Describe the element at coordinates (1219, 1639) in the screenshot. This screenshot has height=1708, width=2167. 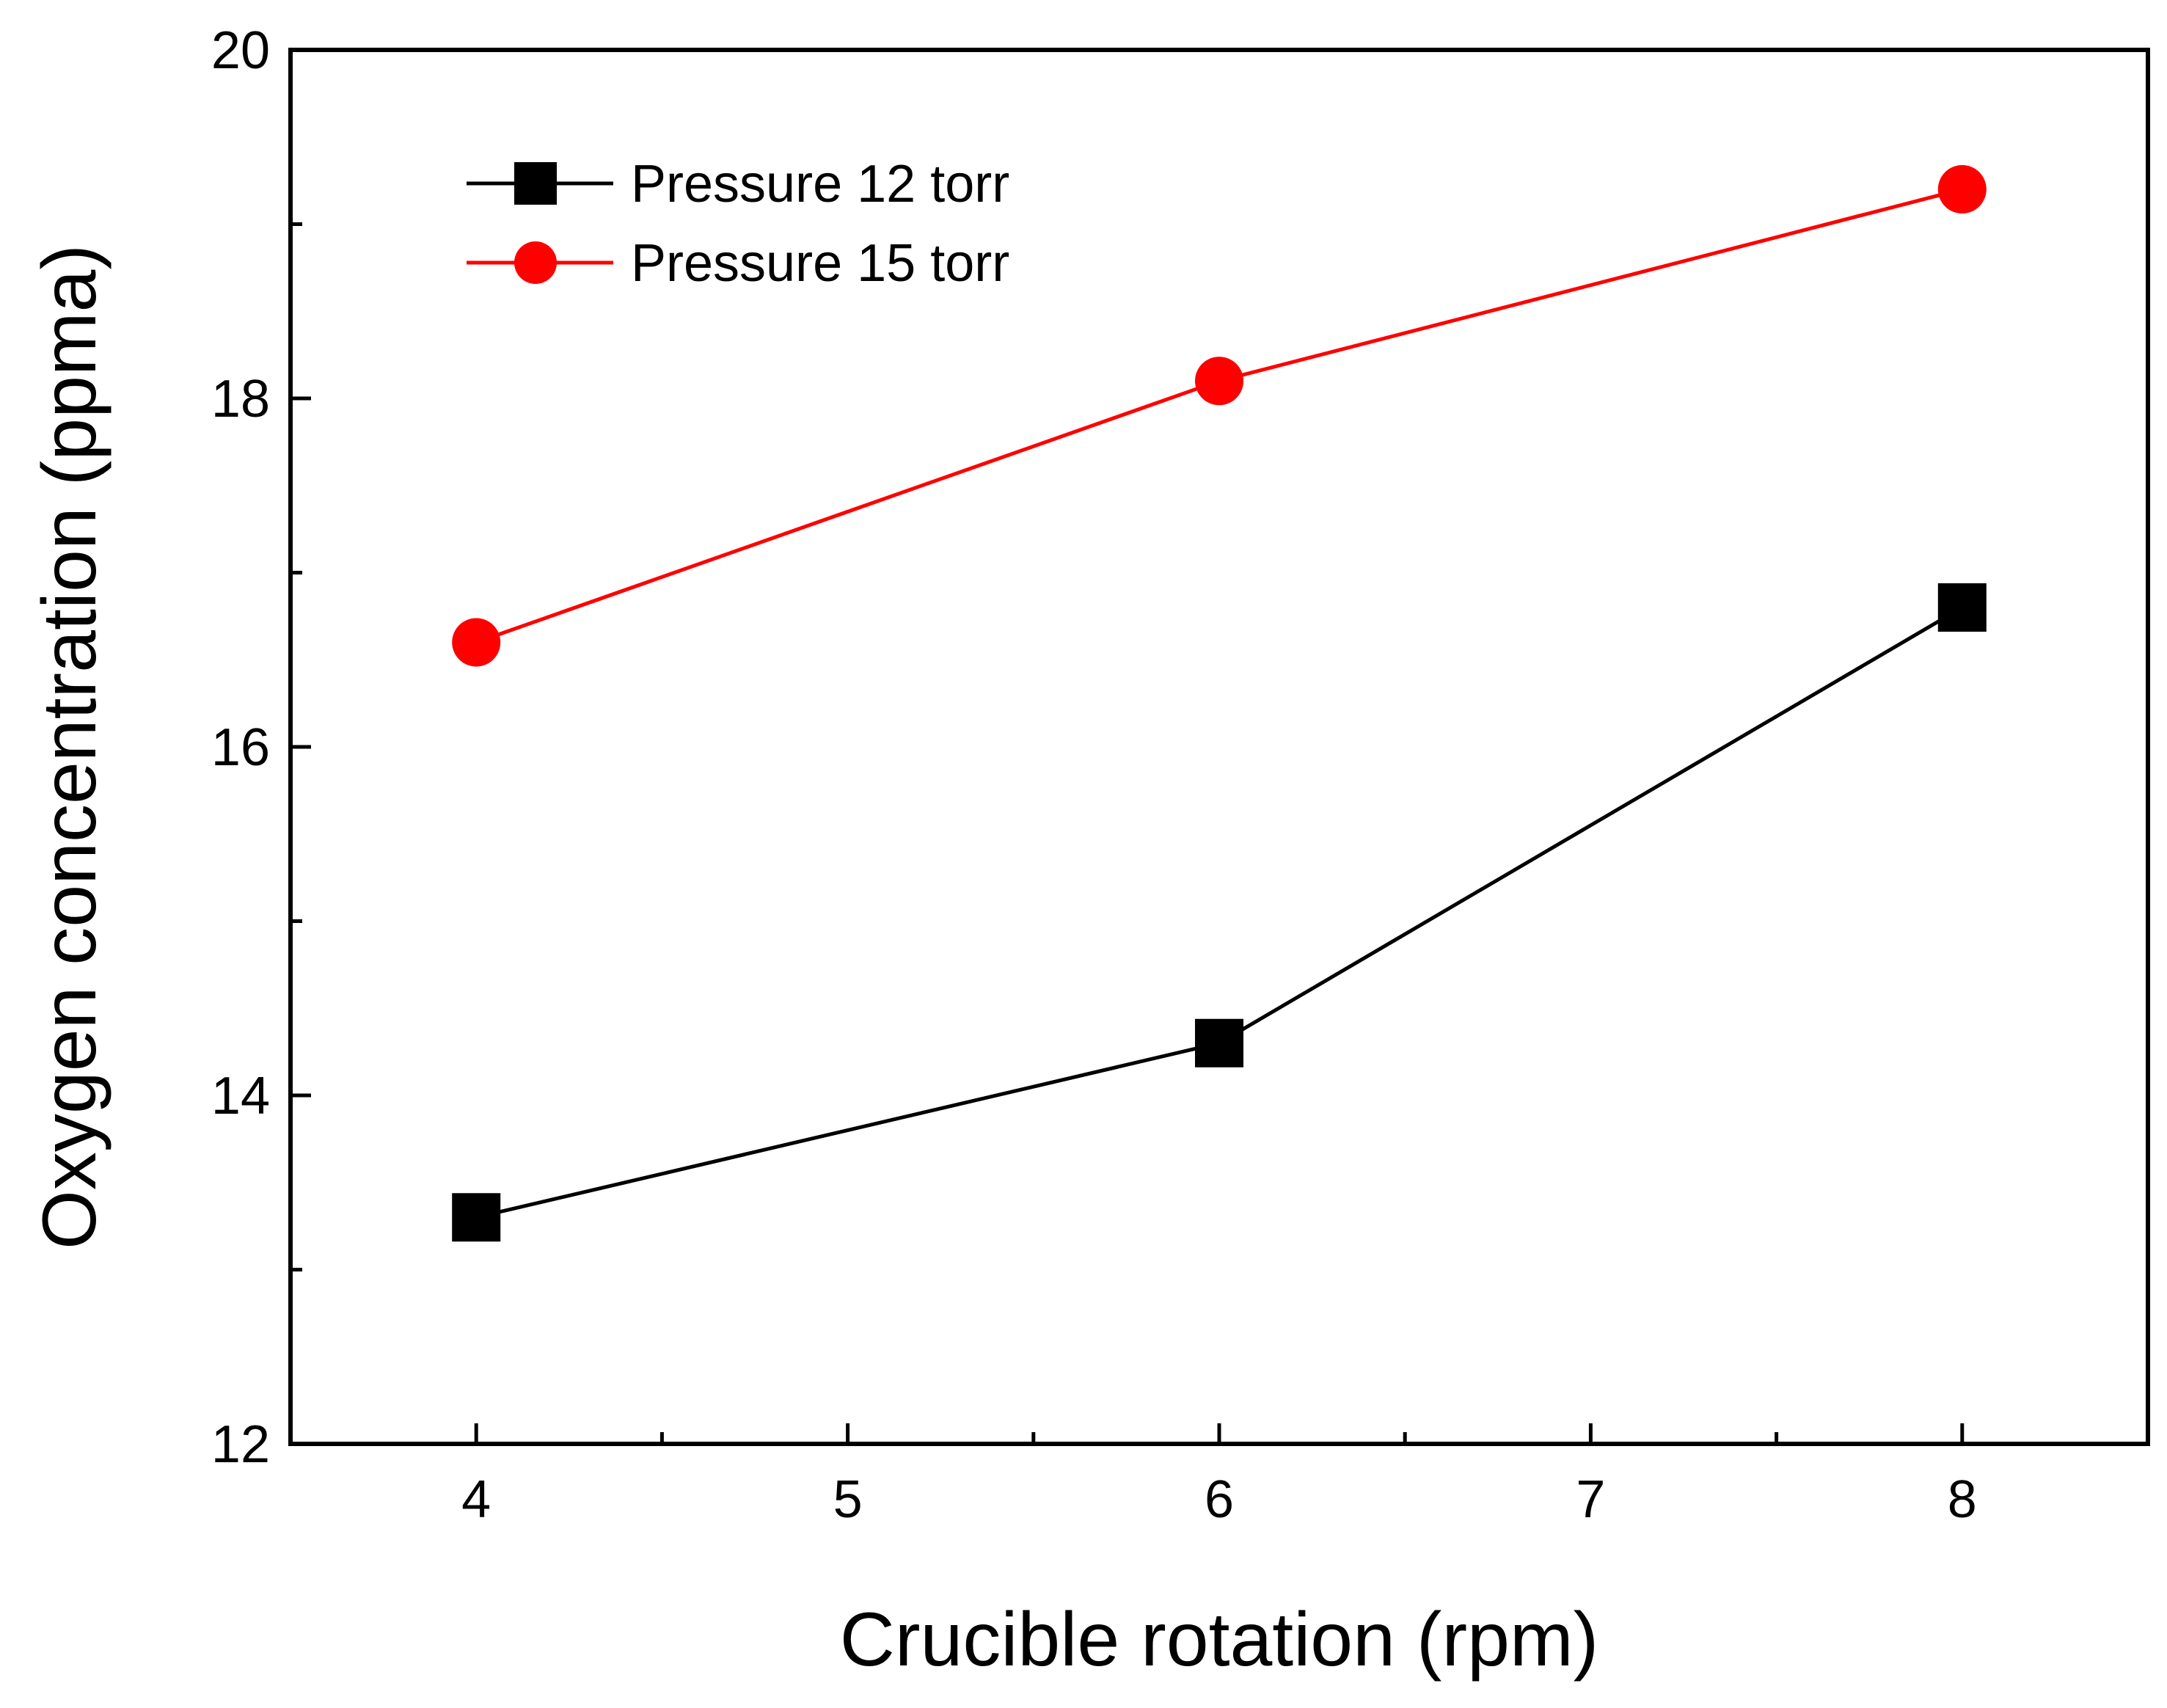
I see `x-axis-title: Crucible rotation (rpm)` at that location.